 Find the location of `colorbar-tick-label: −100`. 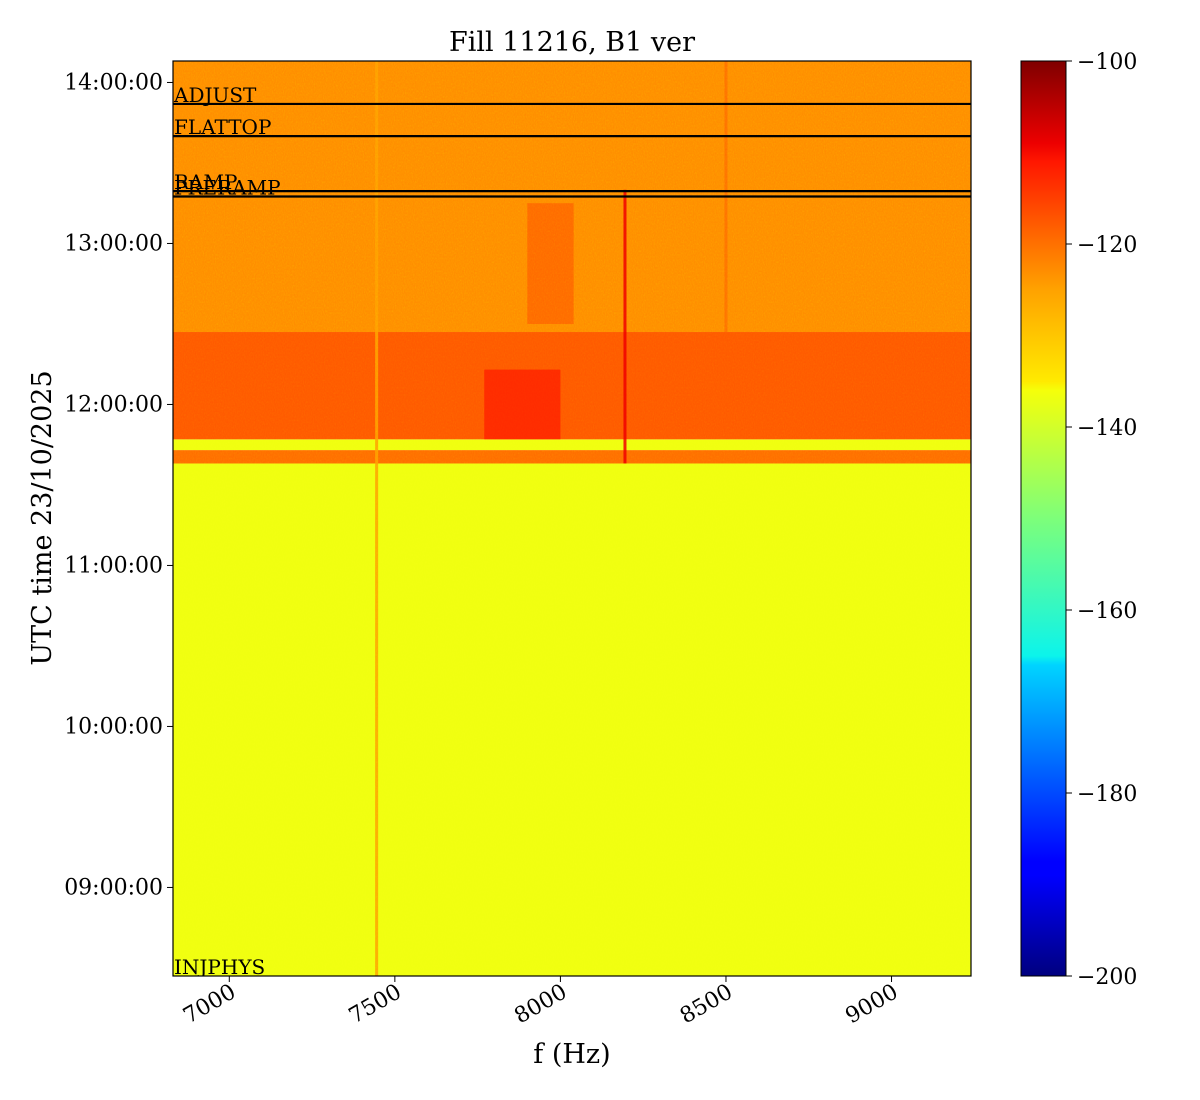

colorbar-tick-label: −100 is located at coordinates (1107, 62).